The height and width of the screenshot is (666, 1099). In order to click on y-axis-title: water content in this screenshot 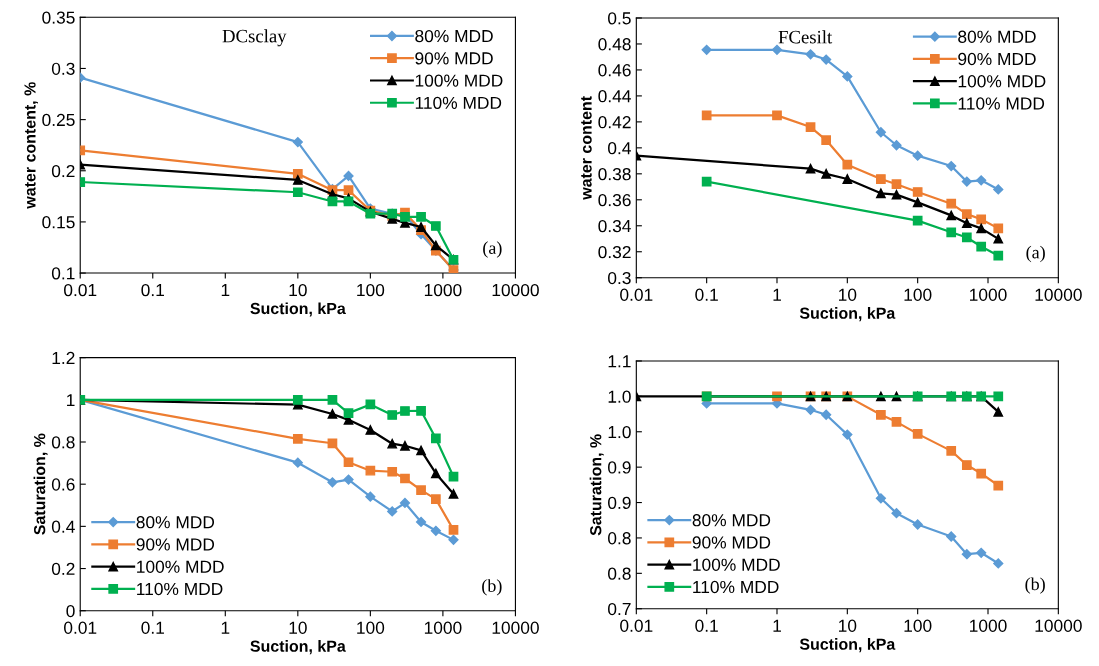, I will do `click(586, 148)`.